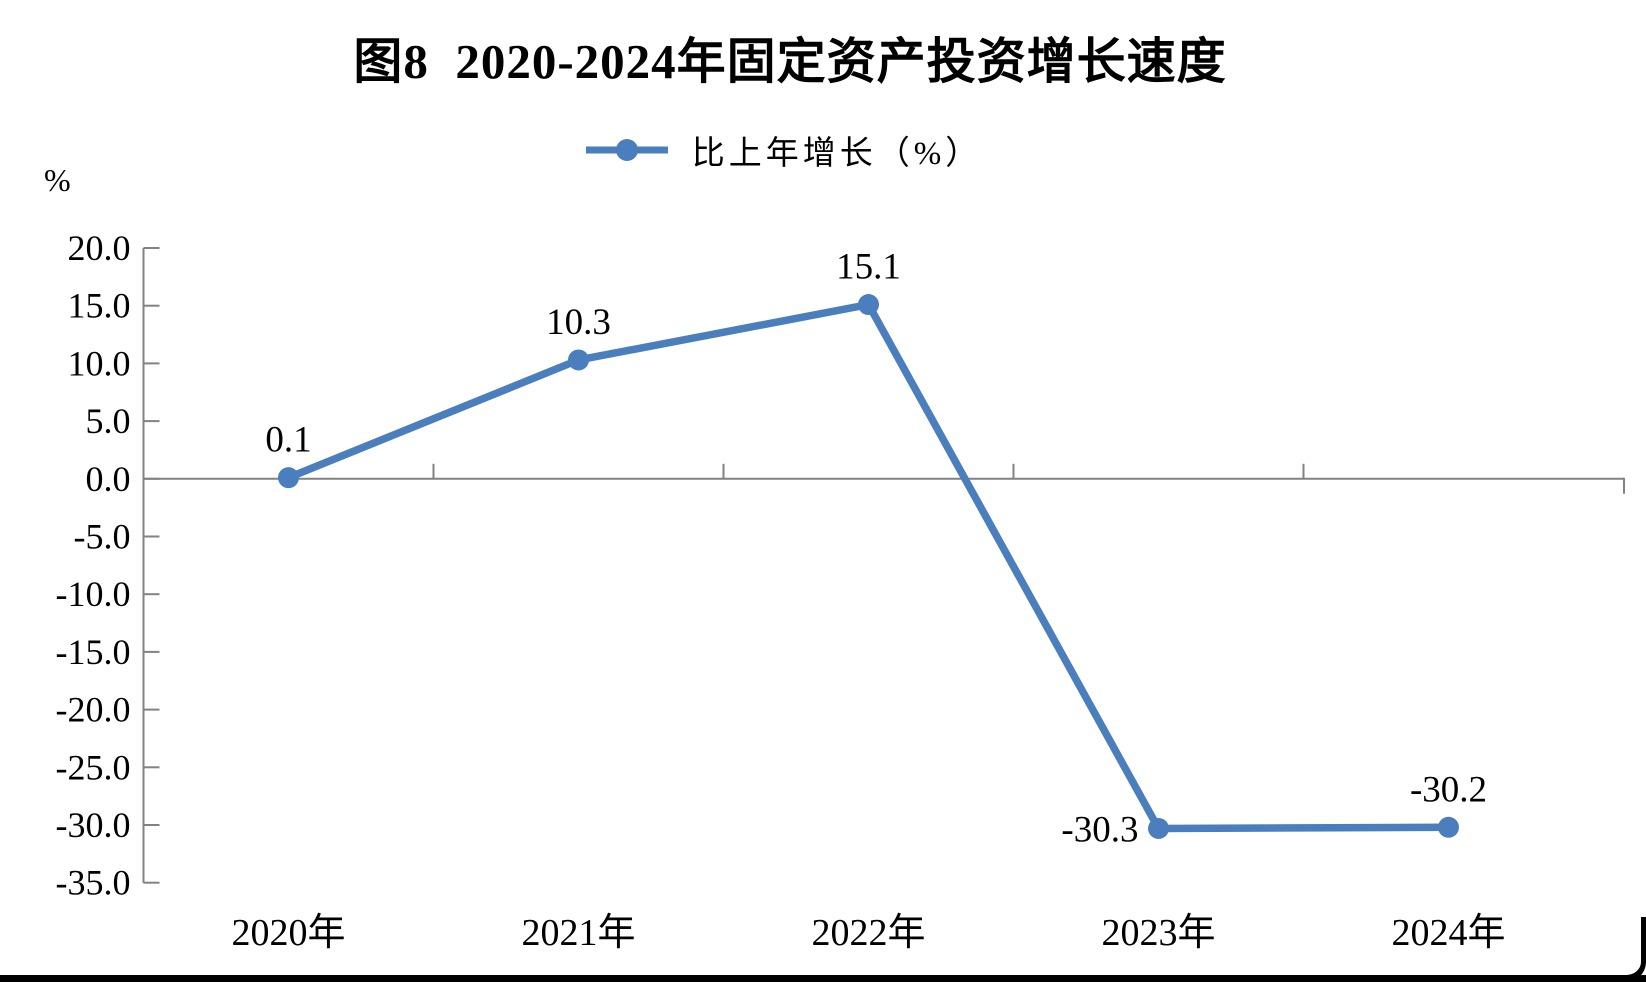 Image resolution: width=1646 pixels, height=982 pixels. I want to click on y-axis-tick-label: 10.0, so click(99, 363).